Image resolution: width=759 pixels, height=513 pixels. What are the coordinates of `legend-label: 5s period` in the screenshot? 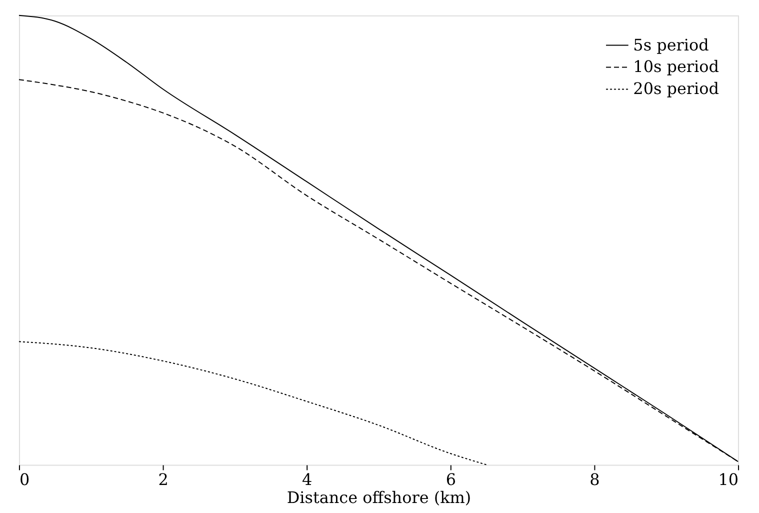 It's located at (671, 44).